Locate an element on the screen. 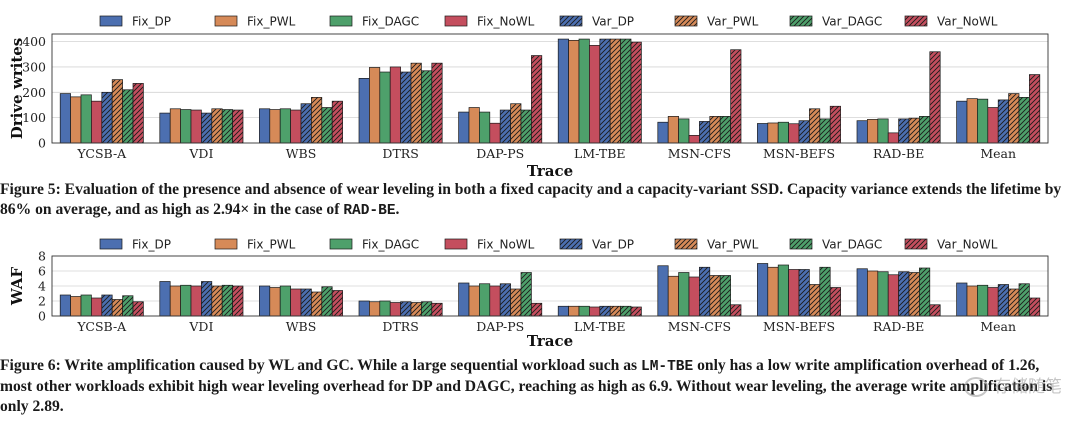 The height and width of the screenshot is (427, 1080). bar-fix_nowl-wbs is located at coordinates (296, 302).